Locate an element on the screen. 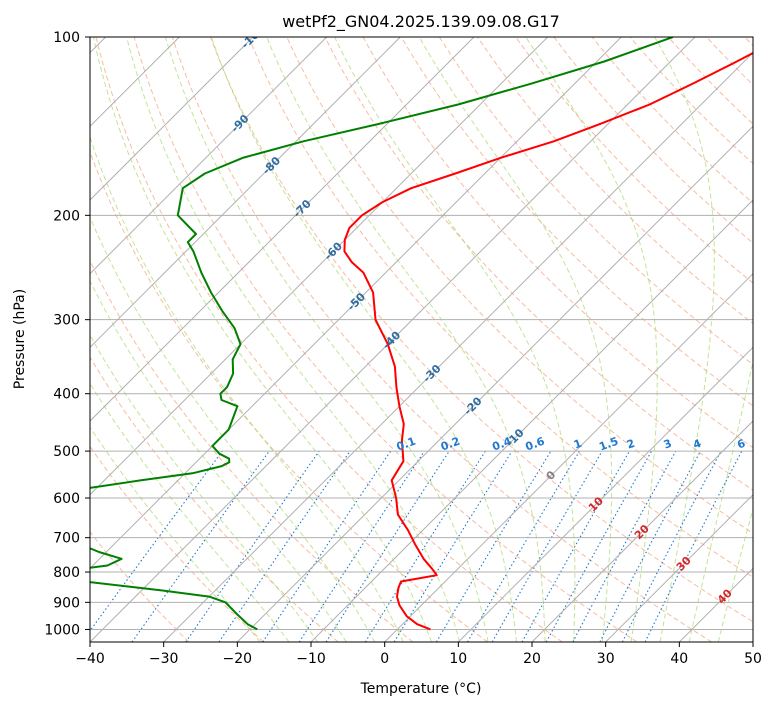  mixing-ratio-label: 1 is located at coordinates (578, 444).